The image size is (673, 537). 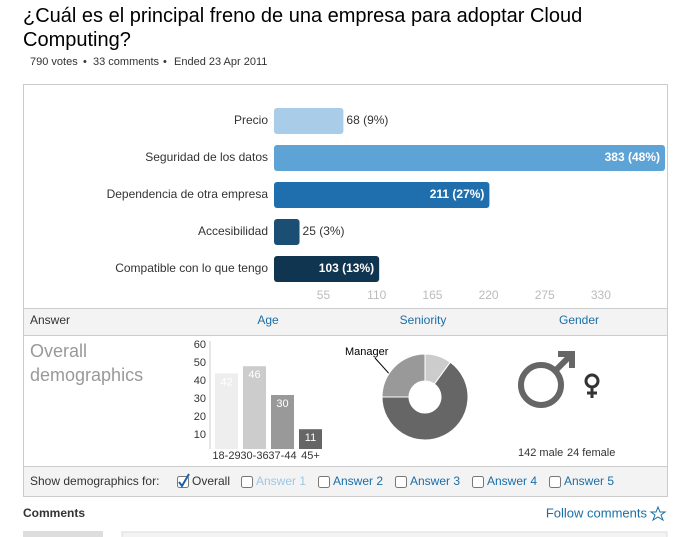 What do you see at coordinates (54, 513) in the screenshot?
I see `comments-heading: Comments` at bounding box center [54, 513].